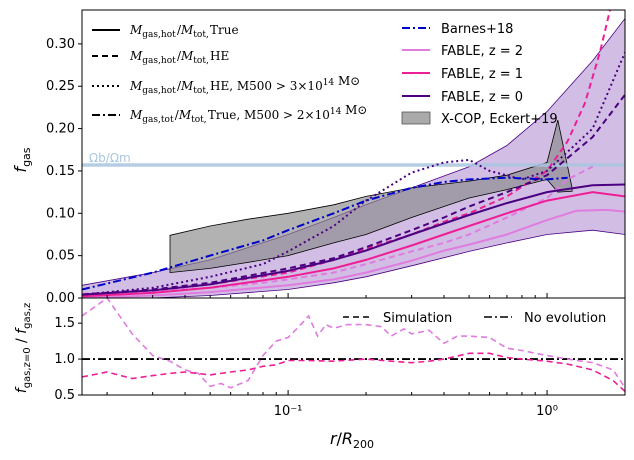 The image size is (634, 460). Describe the element at coordinates (60, 171) in the screenshot. I see `top-ytick-label: 0.15` at that location.